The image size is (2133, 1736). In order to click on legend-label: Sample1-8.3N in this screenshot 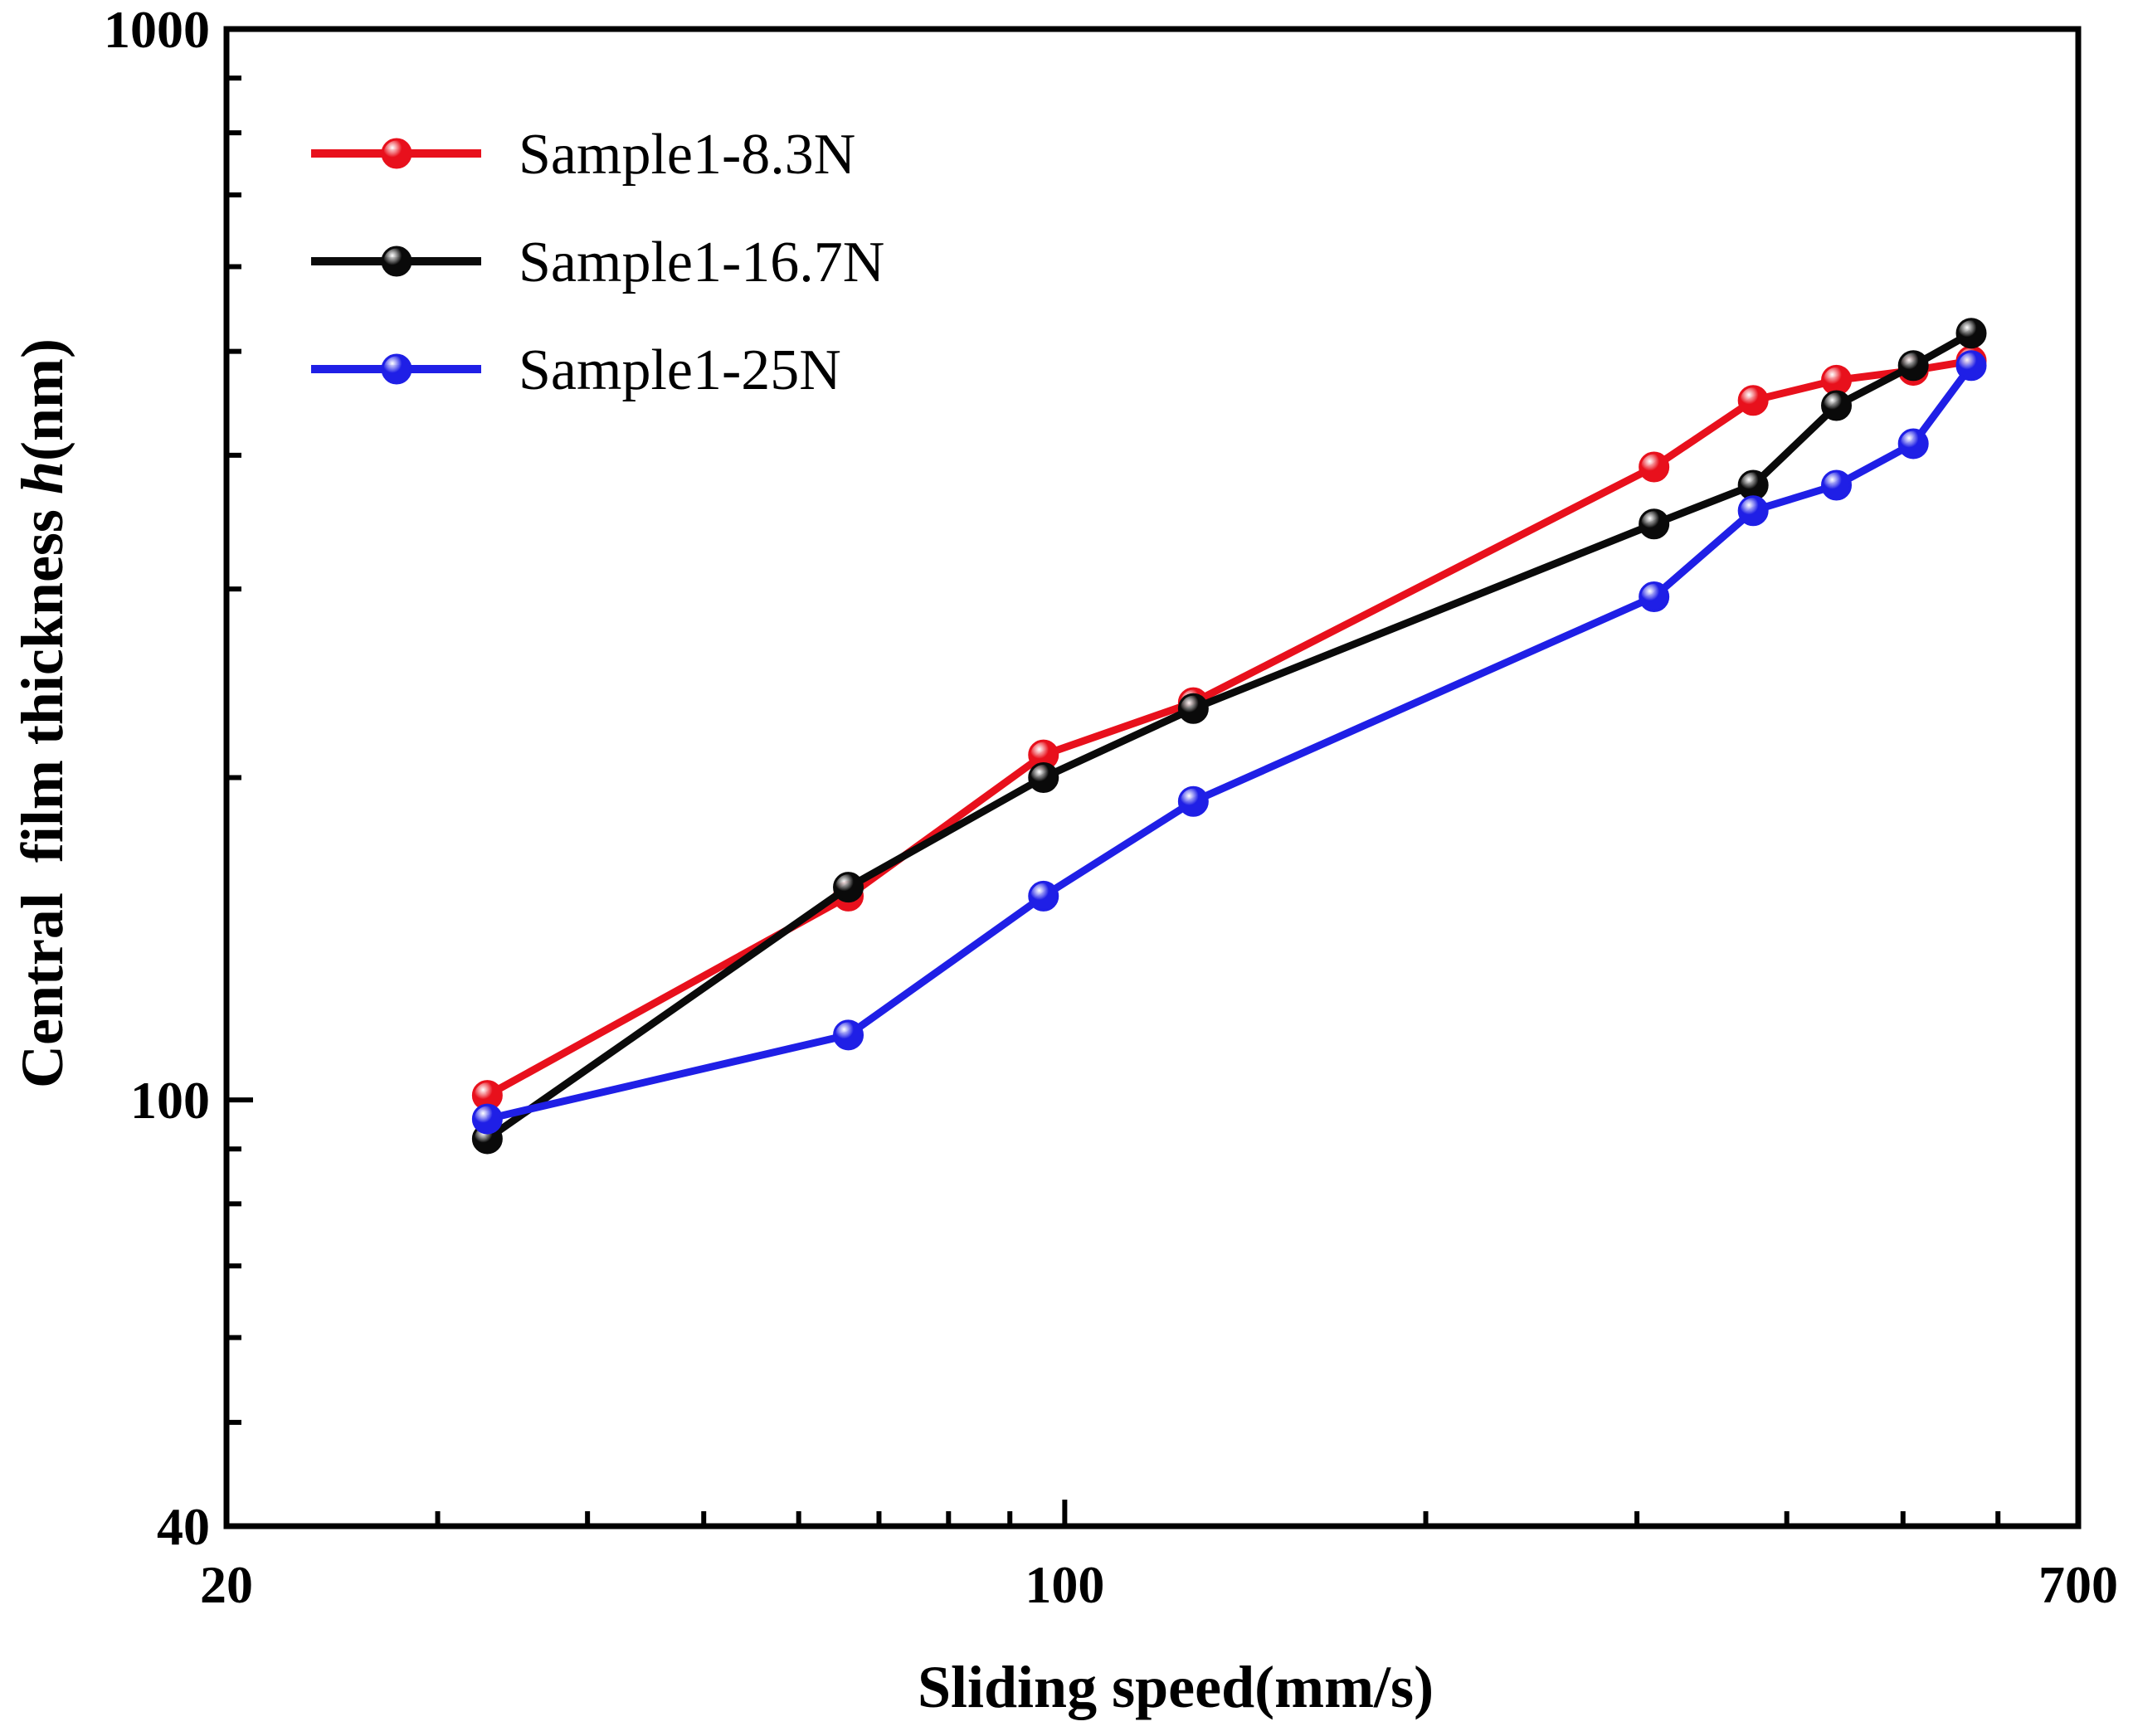, I will do `click(687, 155)`.